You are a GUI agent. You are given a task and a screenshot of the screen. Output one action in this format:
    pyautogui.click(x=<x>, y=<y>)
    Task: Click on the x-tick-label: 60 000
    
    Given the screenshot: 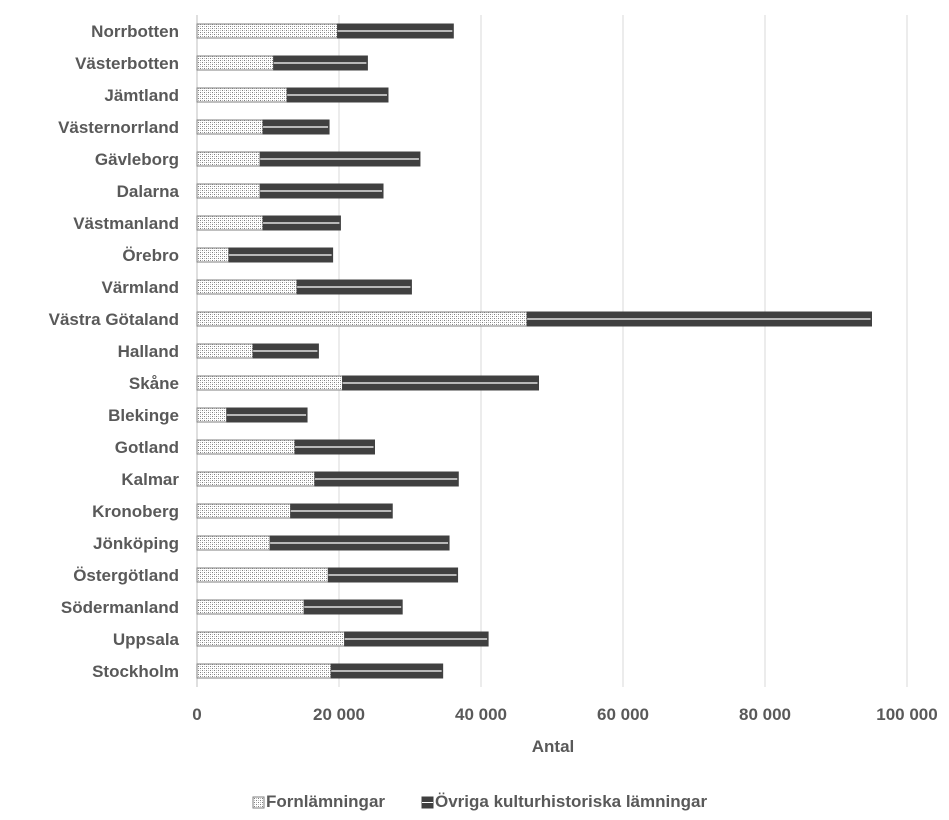 What is the action you would take?
    pyautogui.click(x=623, y=714)
    